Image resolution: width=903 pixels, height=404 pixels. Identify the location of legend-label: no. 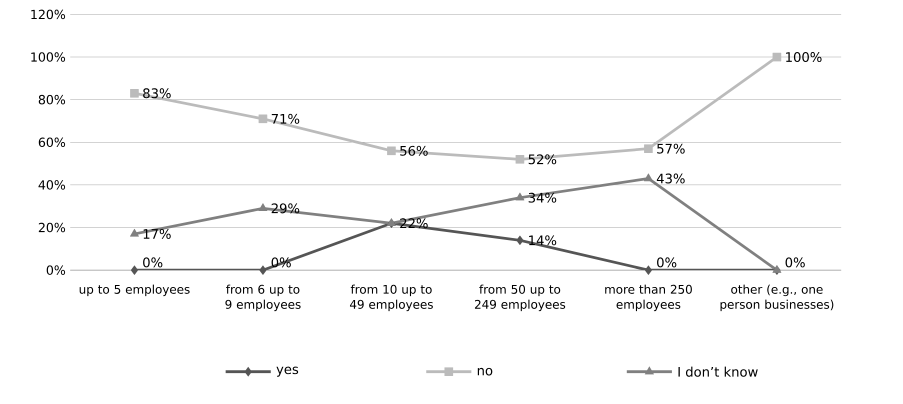
(485, 372).